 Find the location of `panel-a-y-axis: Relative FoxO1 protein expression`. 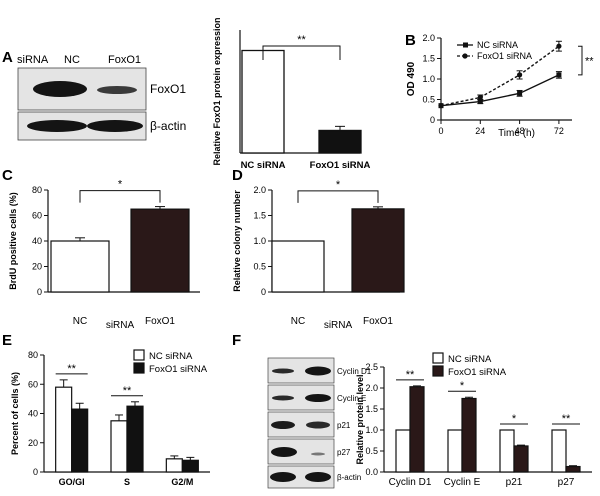

panel-a-y-axis: Relative FoxO1 protein expression is located at coordinates (226, 91).